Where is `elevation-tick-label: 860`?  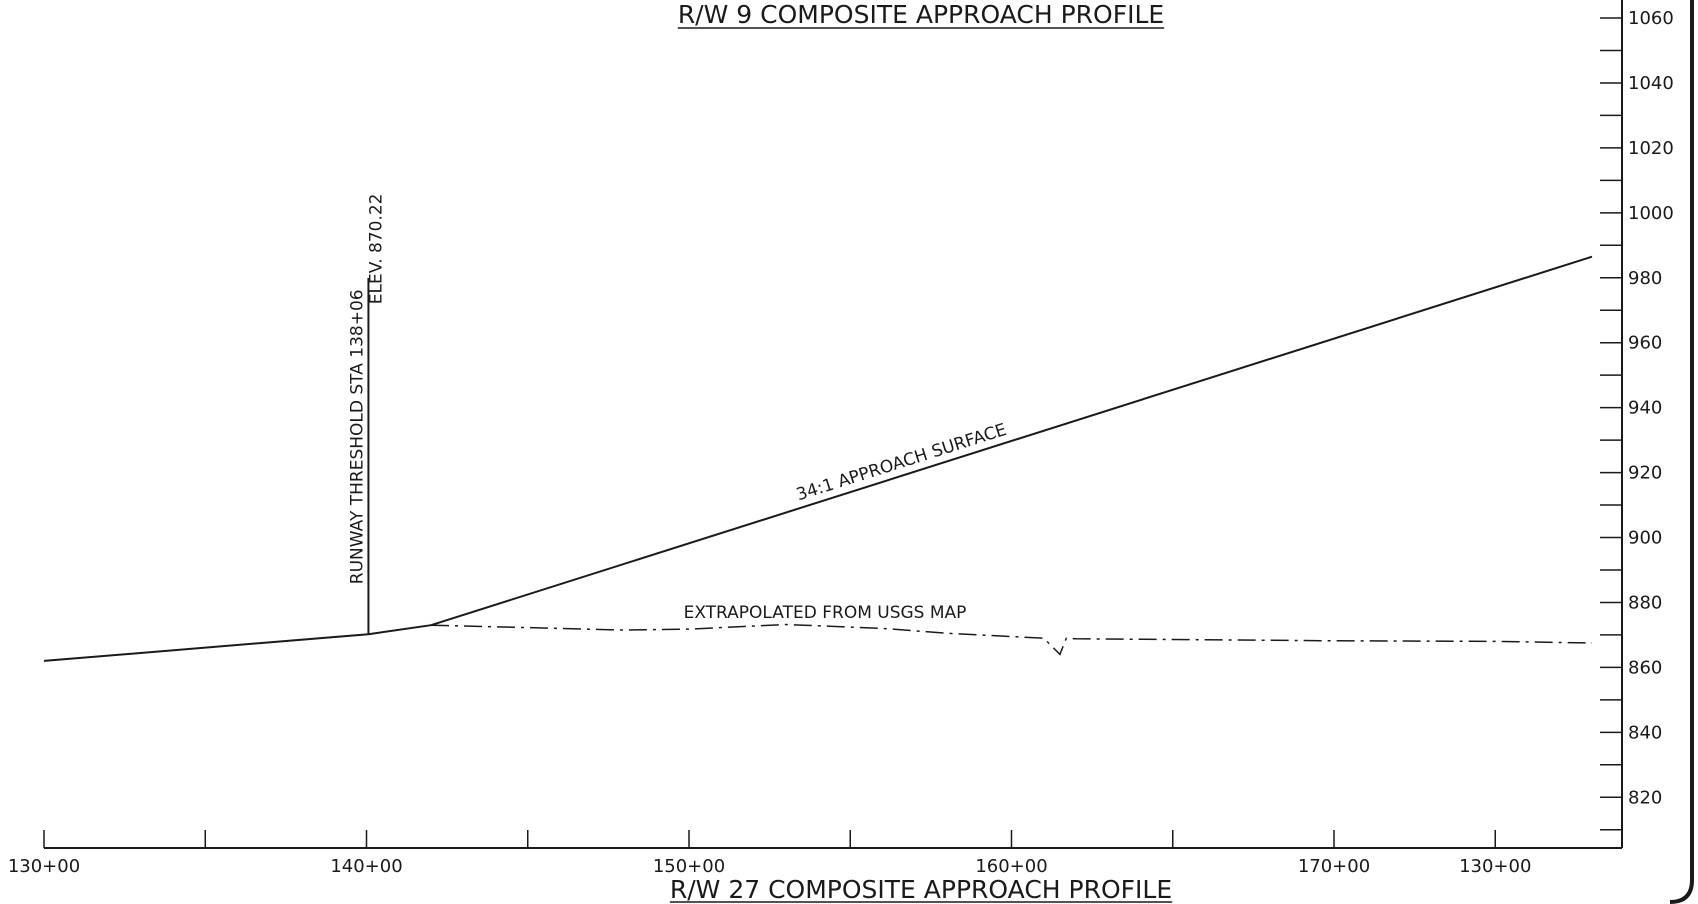 elevation-tick-label: 860 is located at coordinates (1645, 667).